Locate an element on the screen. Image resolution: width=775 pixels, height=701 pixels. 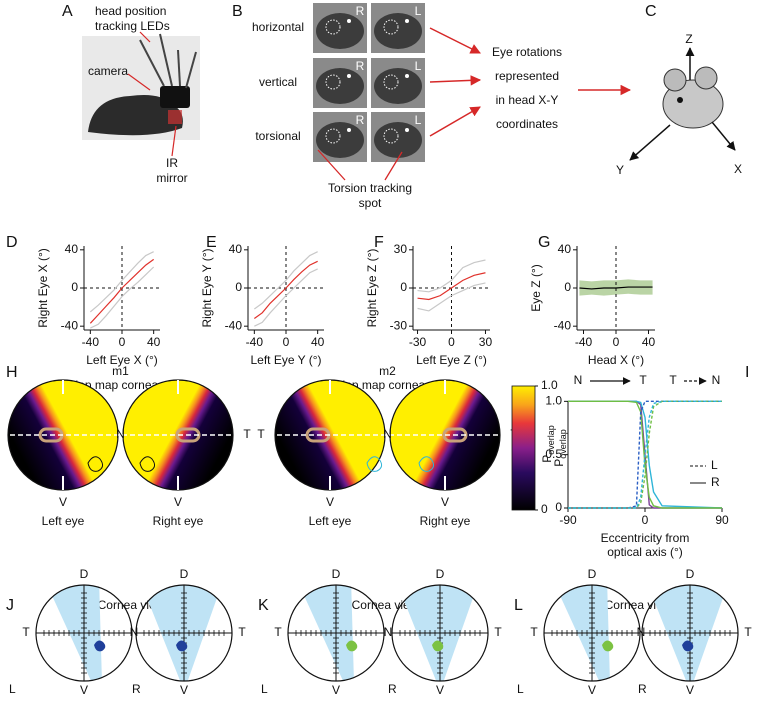
x-axis-label: Left Eye Y (°) is located at coordinates (285, 360).